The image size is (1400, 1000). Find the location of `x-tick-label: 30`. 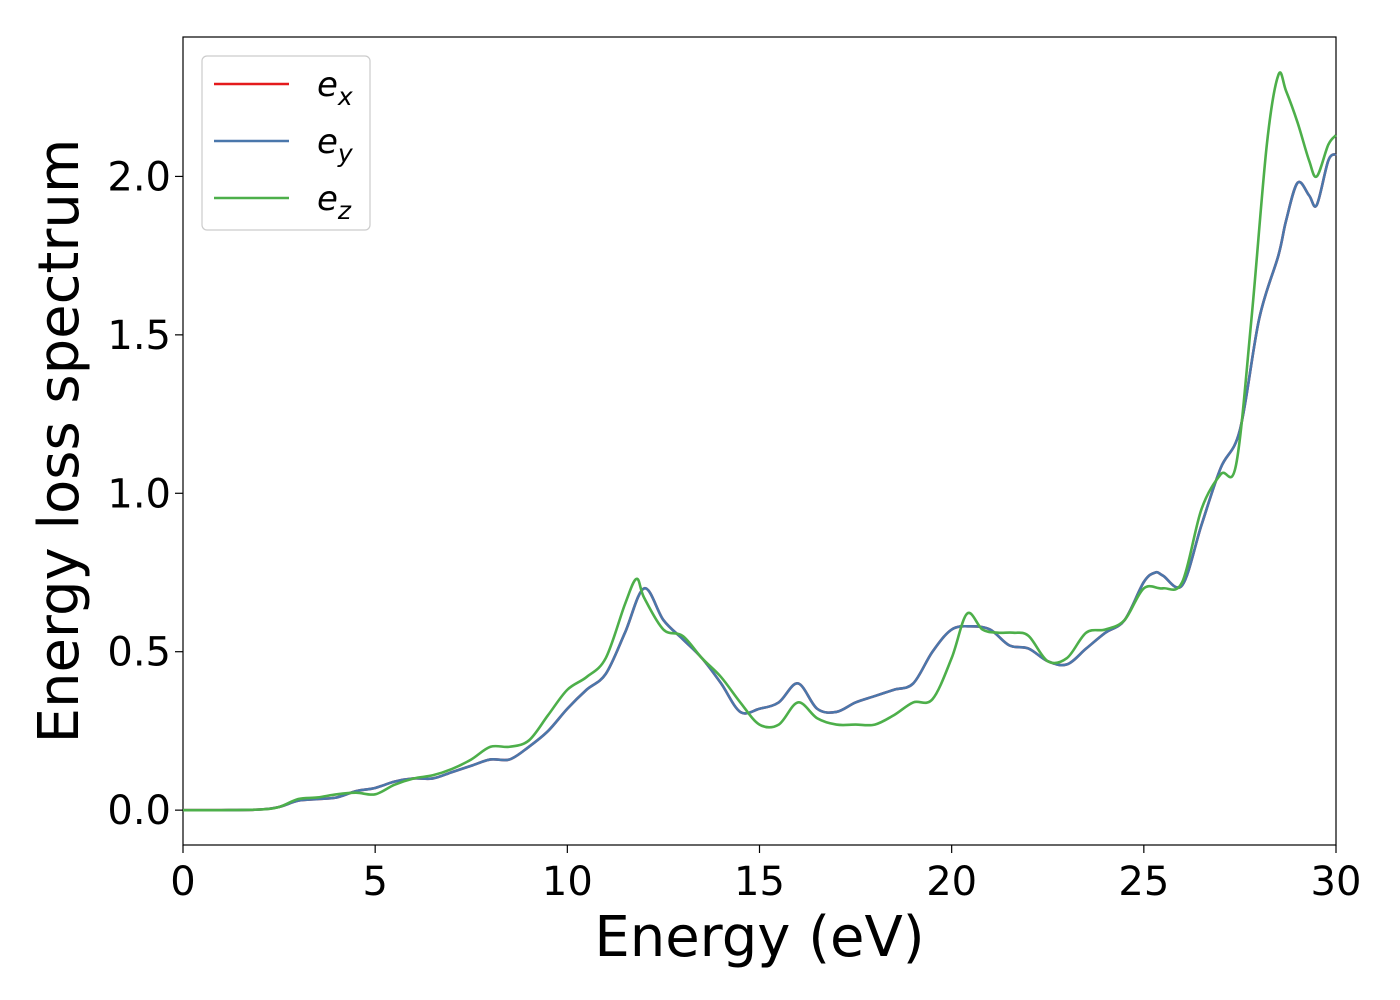

x-tick-label: 30 is located at coordinates (1336, 882).